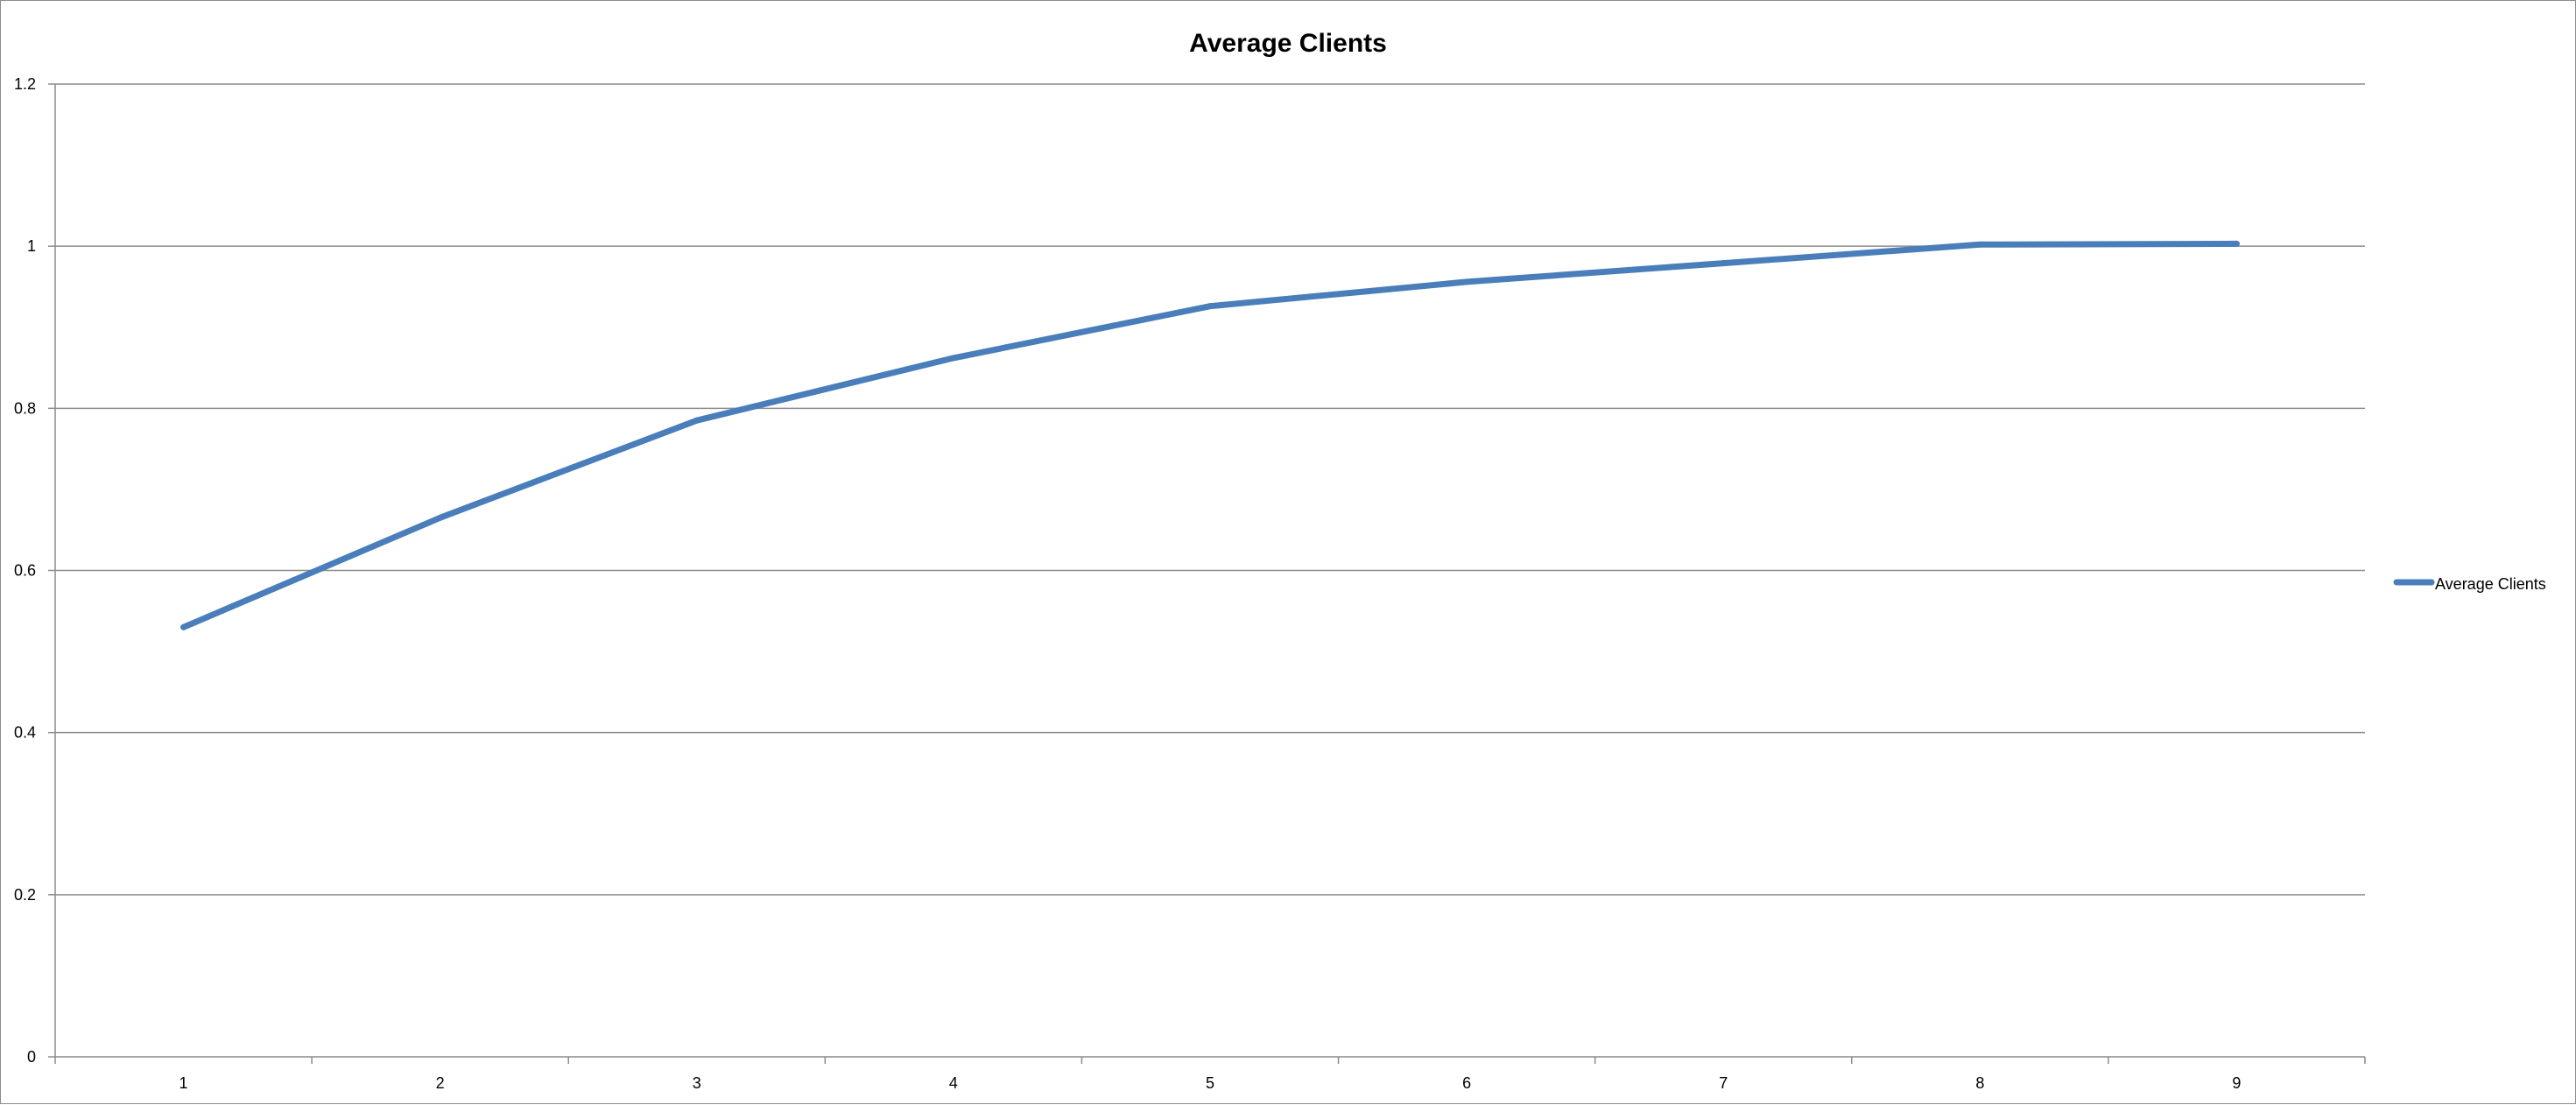  I want to click on x-tick-label: 1, so click(183, 1083).